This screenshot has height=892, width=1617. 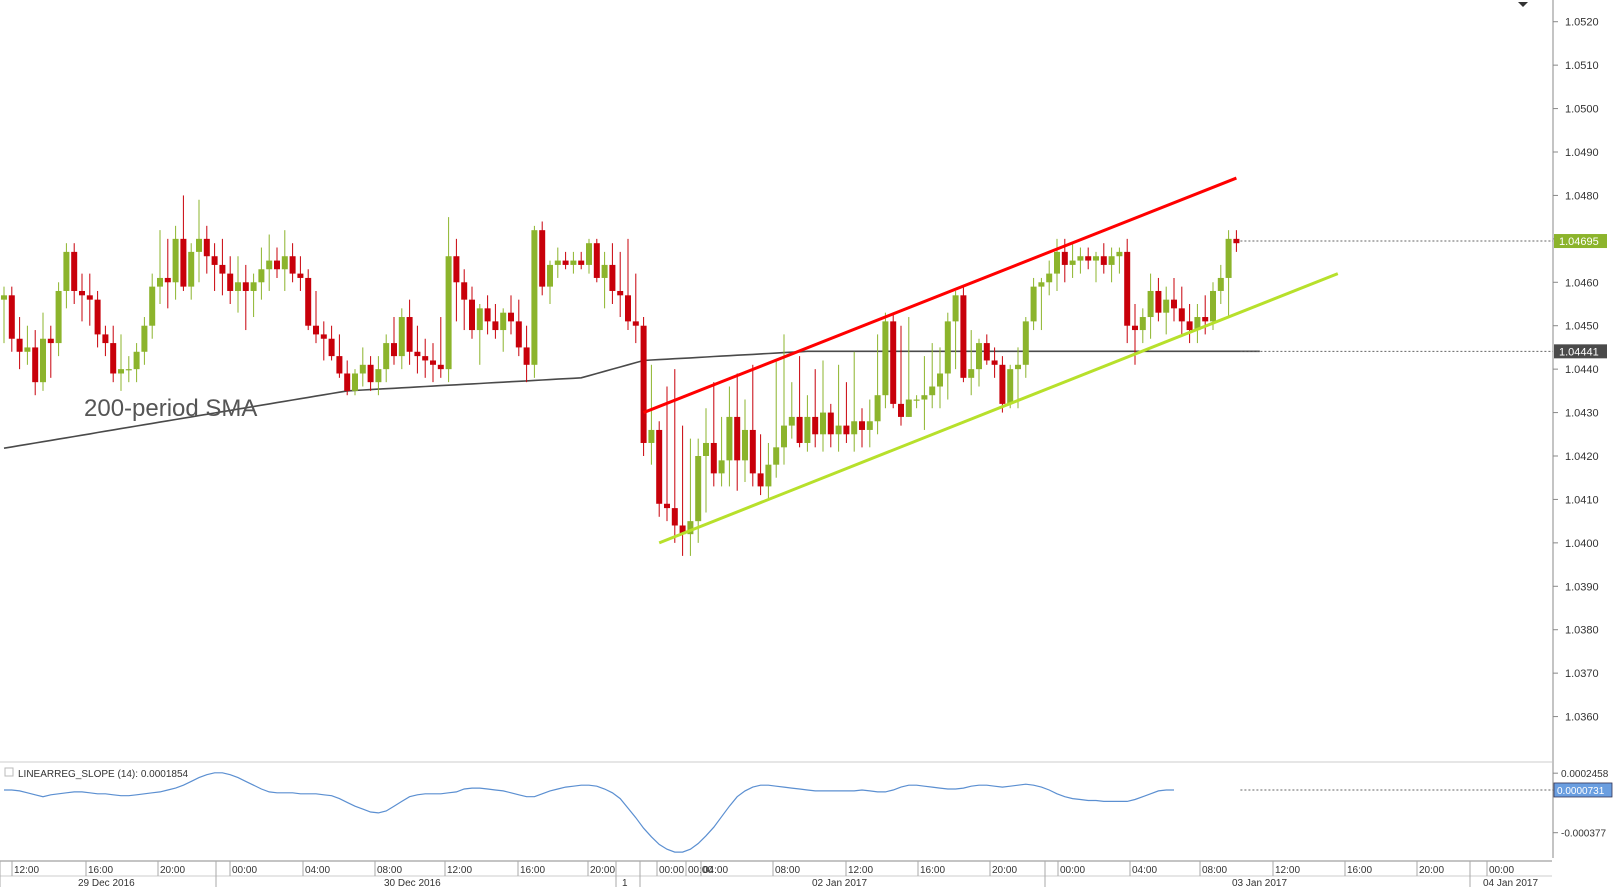 I want to click on sma-label: 200-period SMA, so click(x=170, y=408).